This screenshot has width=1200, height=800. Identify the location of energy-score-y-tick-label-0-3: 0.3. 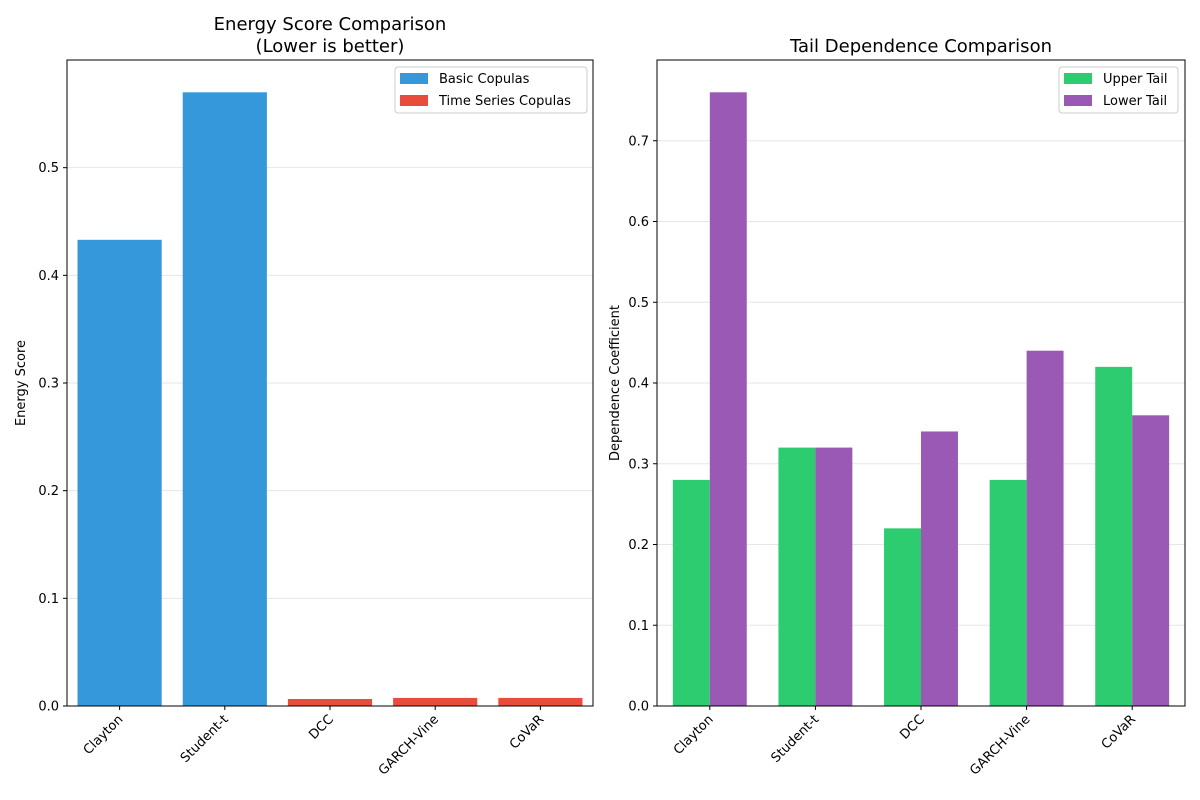
(48, 384).